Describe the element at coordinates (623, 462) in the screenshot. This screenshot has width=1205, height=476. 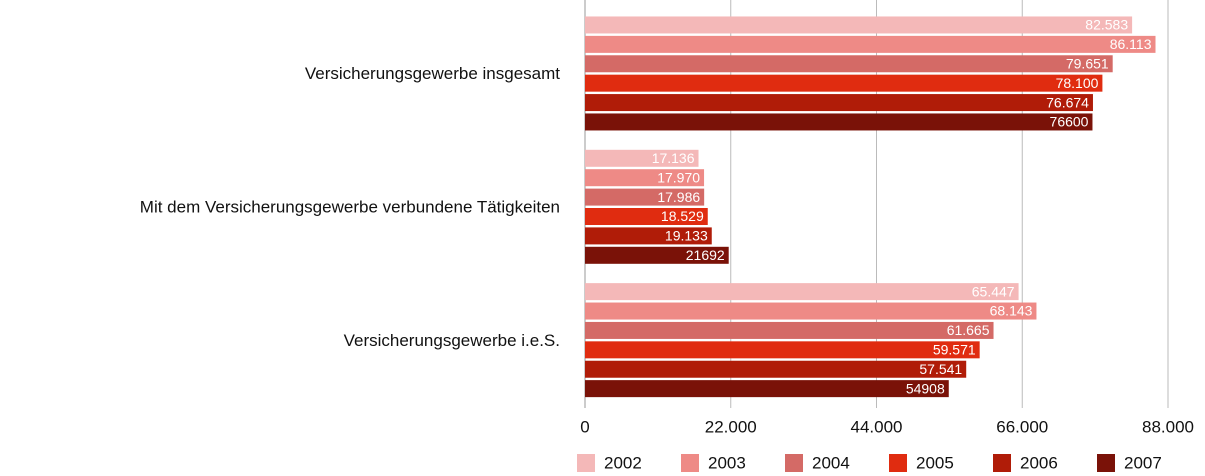
I see `legend-label: 2002` at that location.